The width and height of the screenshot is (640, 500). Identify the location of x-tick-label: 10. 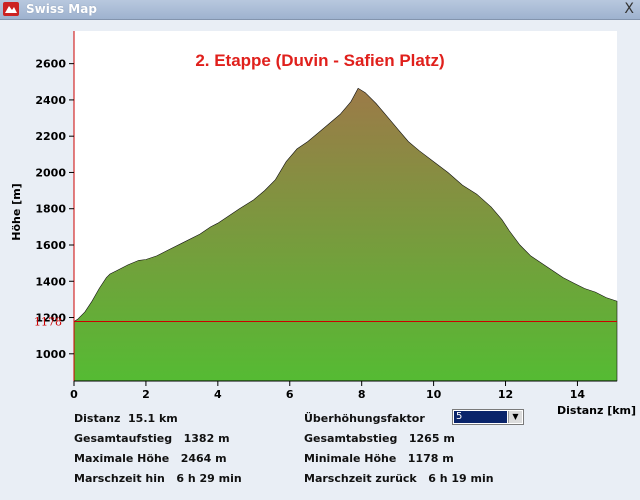
(434, 394).